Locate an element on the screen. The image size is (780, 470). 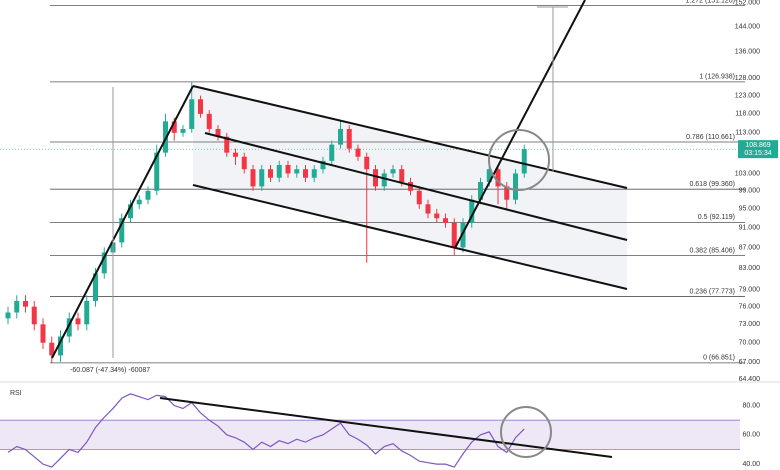
fib-label: 0.382 (85.406) is located at coordinates (712, 250).